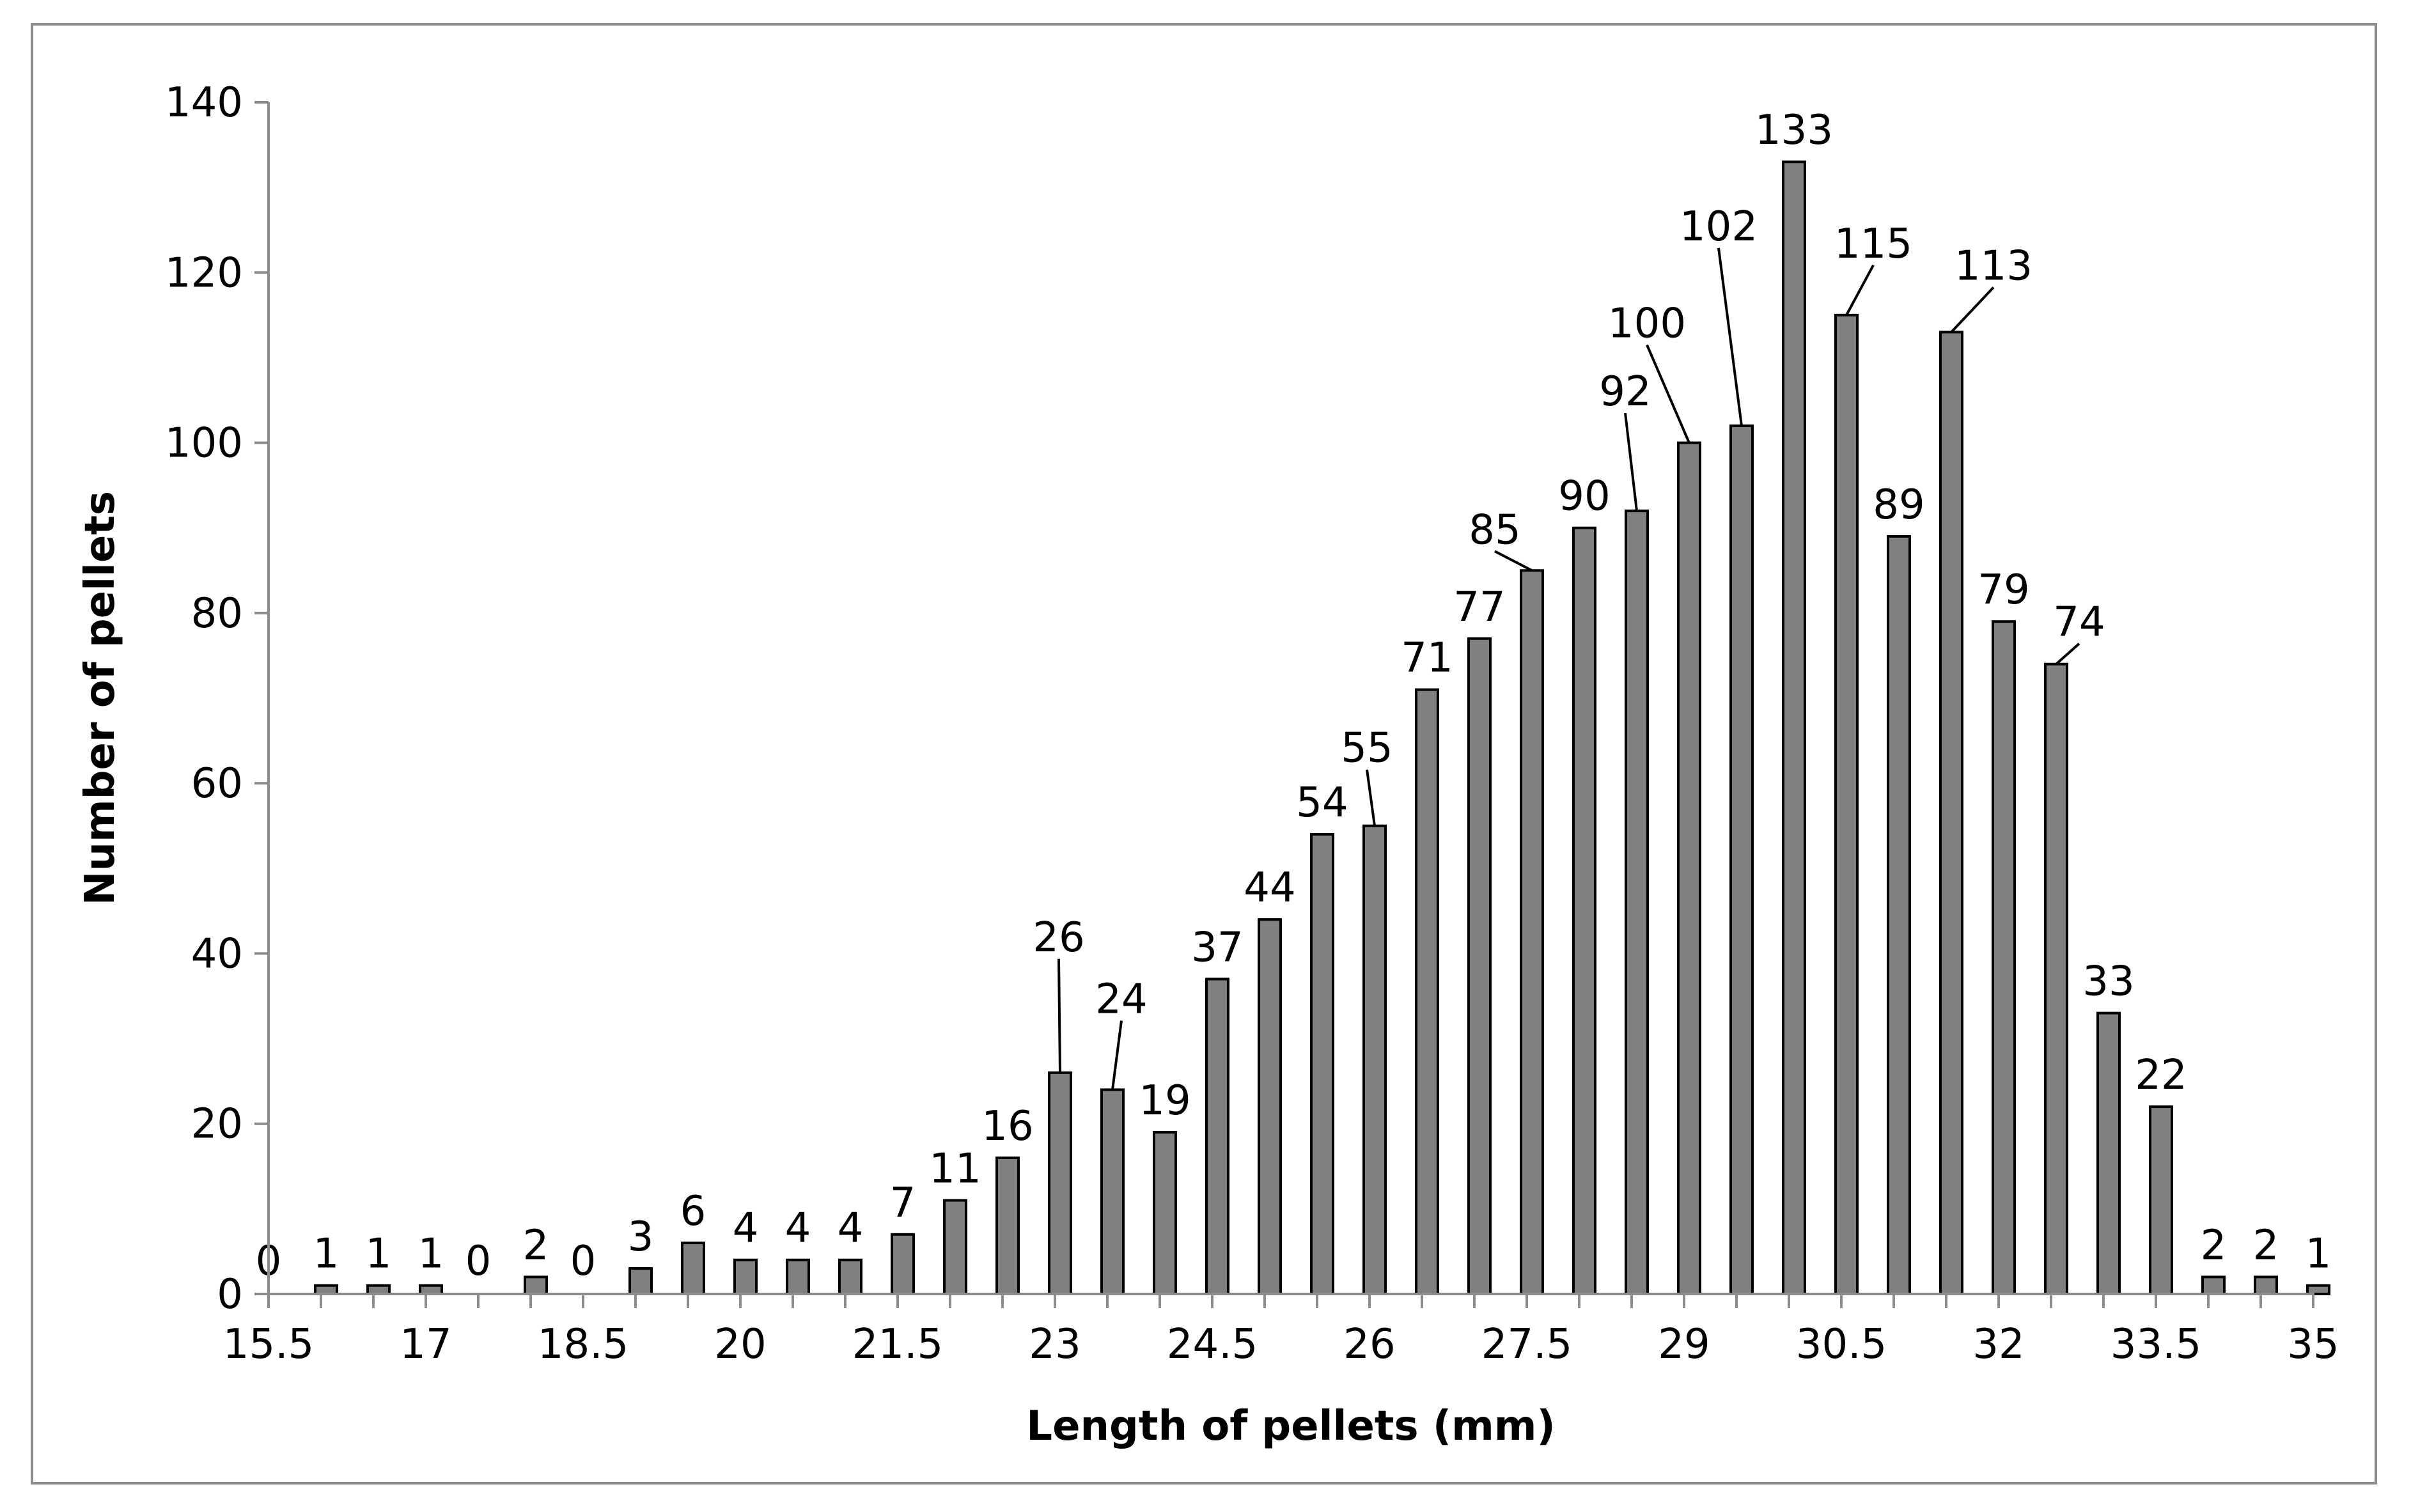 This screenshot has height=1512, width=2411. I want to click on x-tick-label: 35, so click(2313, 1344).